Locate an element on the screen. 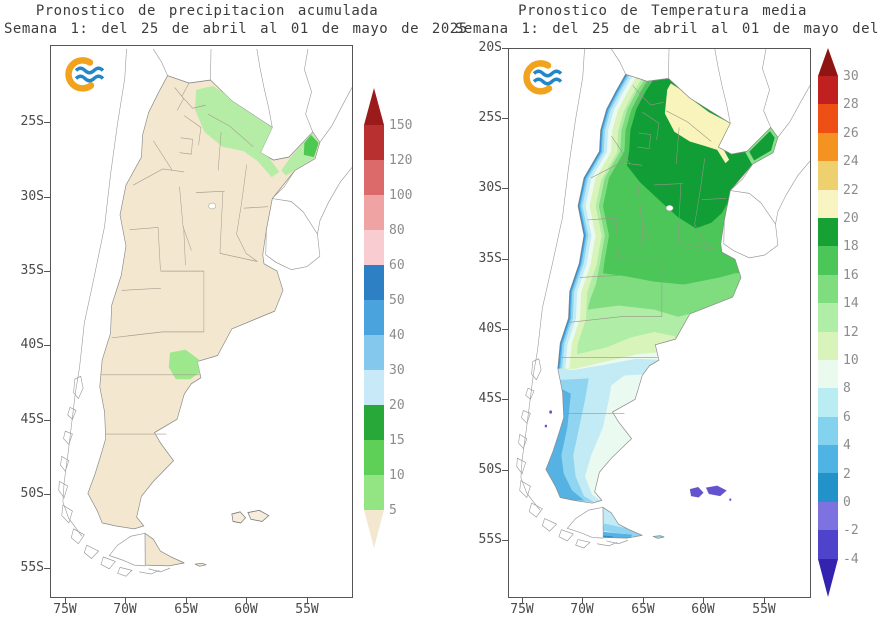 The height and width of the screenshot is (624, 880). province-borders is located at coordinates (198, 258).